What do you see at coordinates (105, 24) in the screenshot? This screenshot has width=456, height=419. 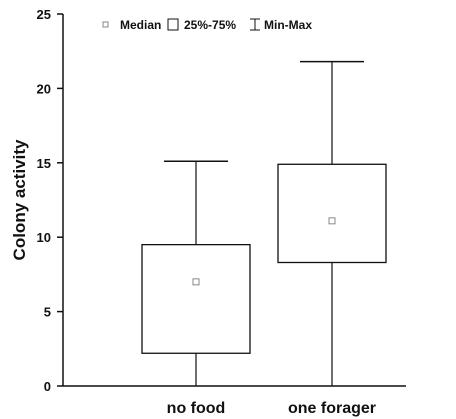 I see `legend-median-marker` at bounding box center [105, 24].